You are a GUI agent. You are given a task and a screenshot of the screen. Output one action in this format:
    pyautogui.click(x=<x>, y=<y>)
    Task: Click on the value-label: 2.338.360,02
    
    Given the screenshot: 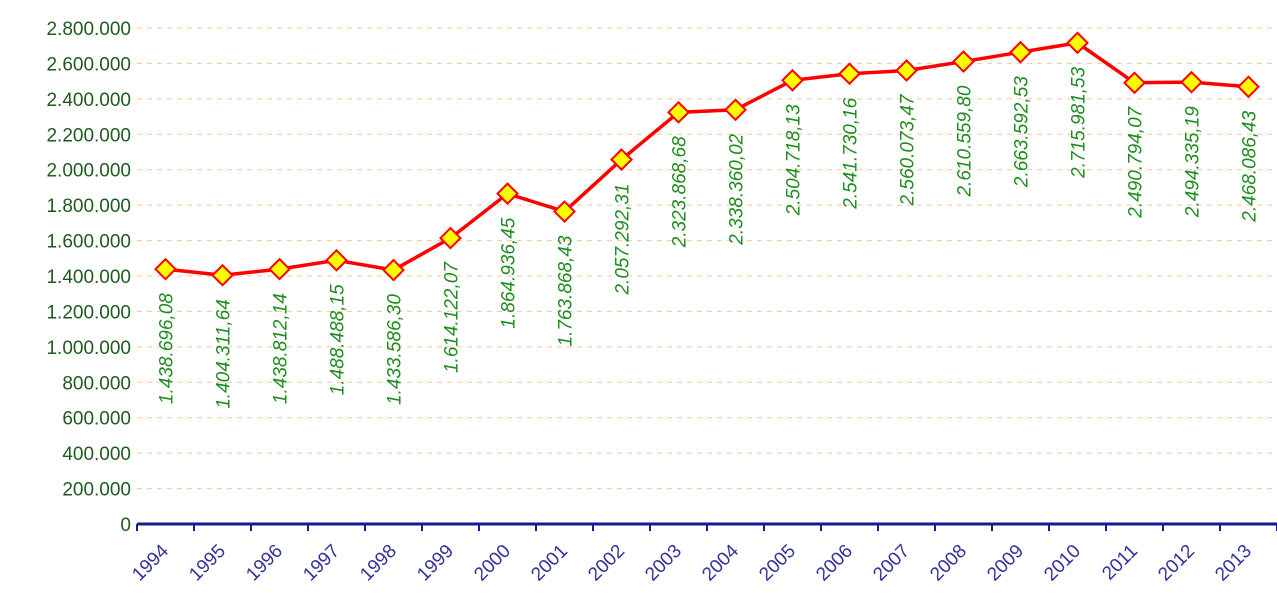 What is the action you would take?
    pyautogui.click(x=737, y=189)
    